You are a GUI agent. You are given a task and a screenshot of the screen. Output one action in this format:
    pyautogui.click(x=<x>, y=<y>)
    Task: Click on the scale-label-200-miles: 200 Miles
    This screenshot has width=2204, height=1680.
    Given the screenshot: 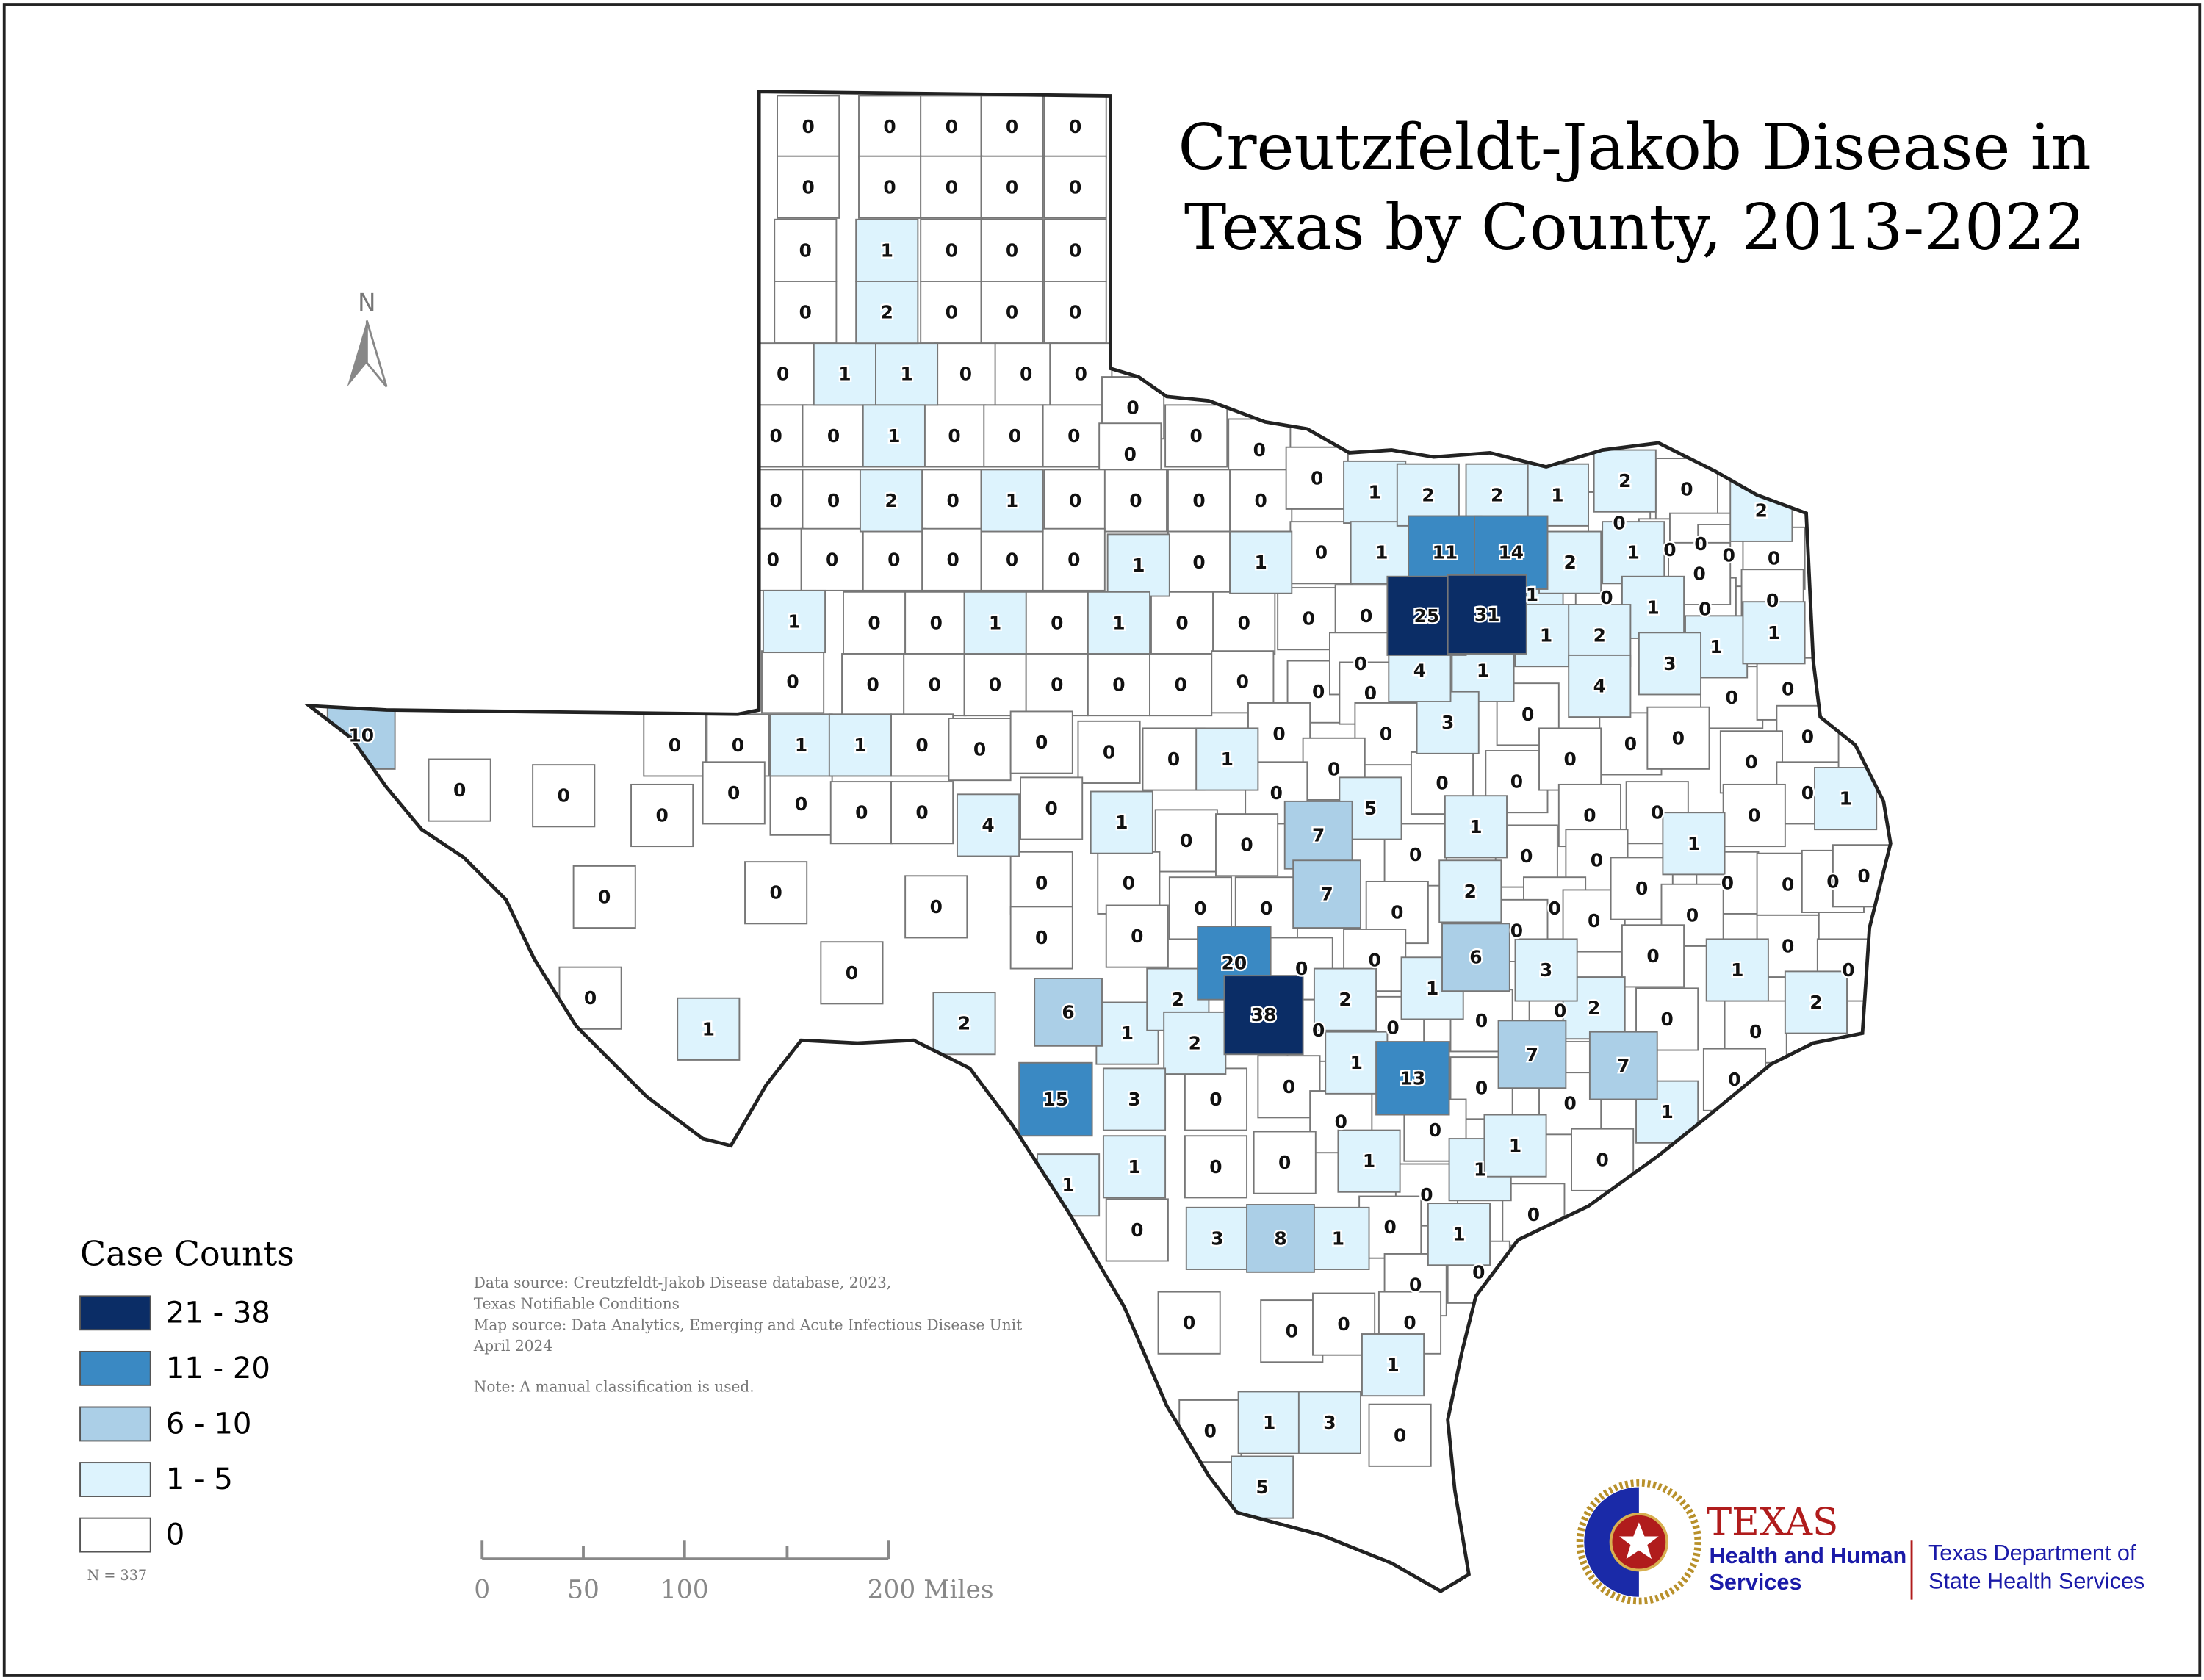 What is the action you would take?
    pyautogui.click(x=931, y=1590)
    